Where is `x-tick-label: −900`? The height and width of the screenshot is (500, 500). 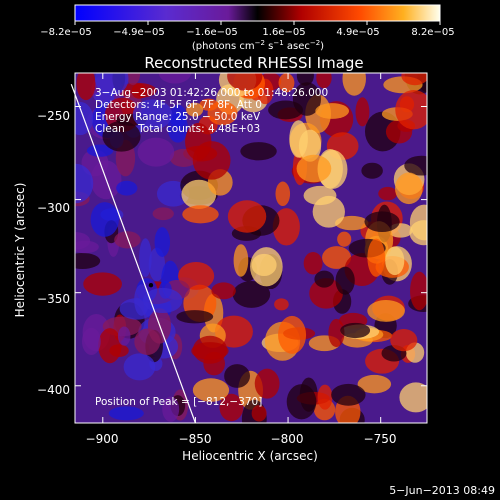 x-tick-label: −900 is located at coordinates (102, 439).